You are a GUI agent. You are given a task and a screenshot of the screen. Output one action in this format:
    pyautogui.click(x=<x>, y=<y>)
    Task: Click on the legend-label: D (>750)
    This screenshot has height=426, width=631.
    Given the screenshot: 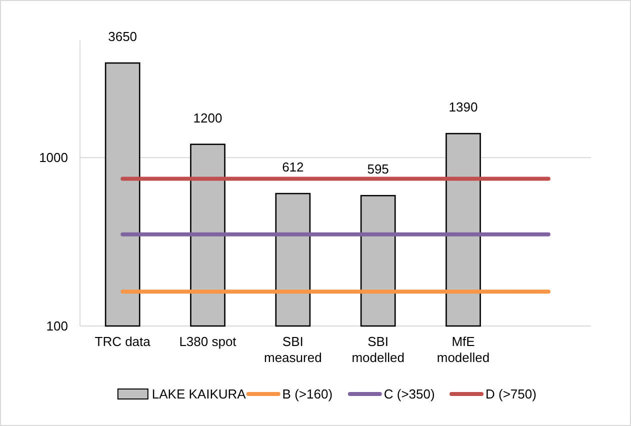 What is the action you would take?
    pyautogui.click(x=511, y=394)
    